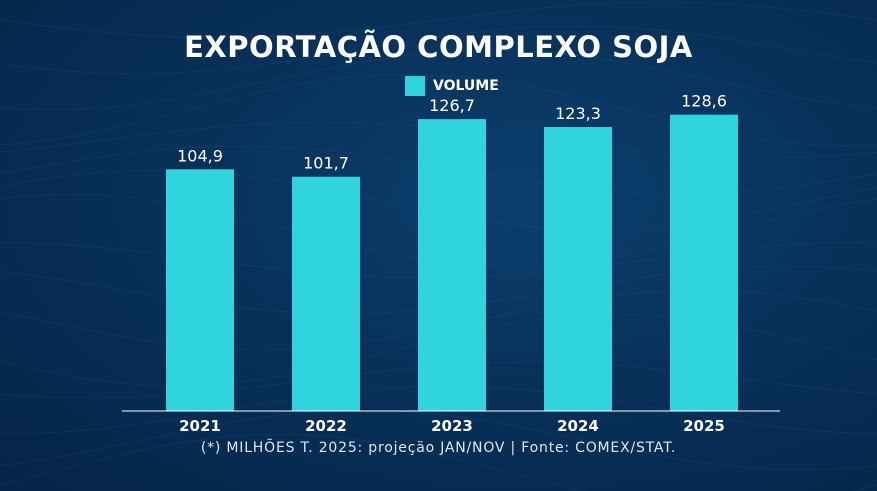 The image size is (877, 491). I want to click on data-label-2023: 126,7, so click(452, 105).